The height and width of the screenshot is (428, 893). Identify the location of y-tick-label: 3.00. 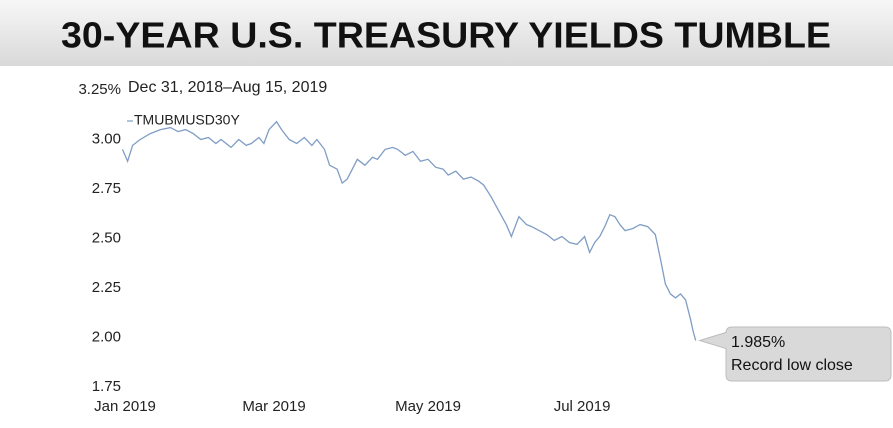
(106, 138).